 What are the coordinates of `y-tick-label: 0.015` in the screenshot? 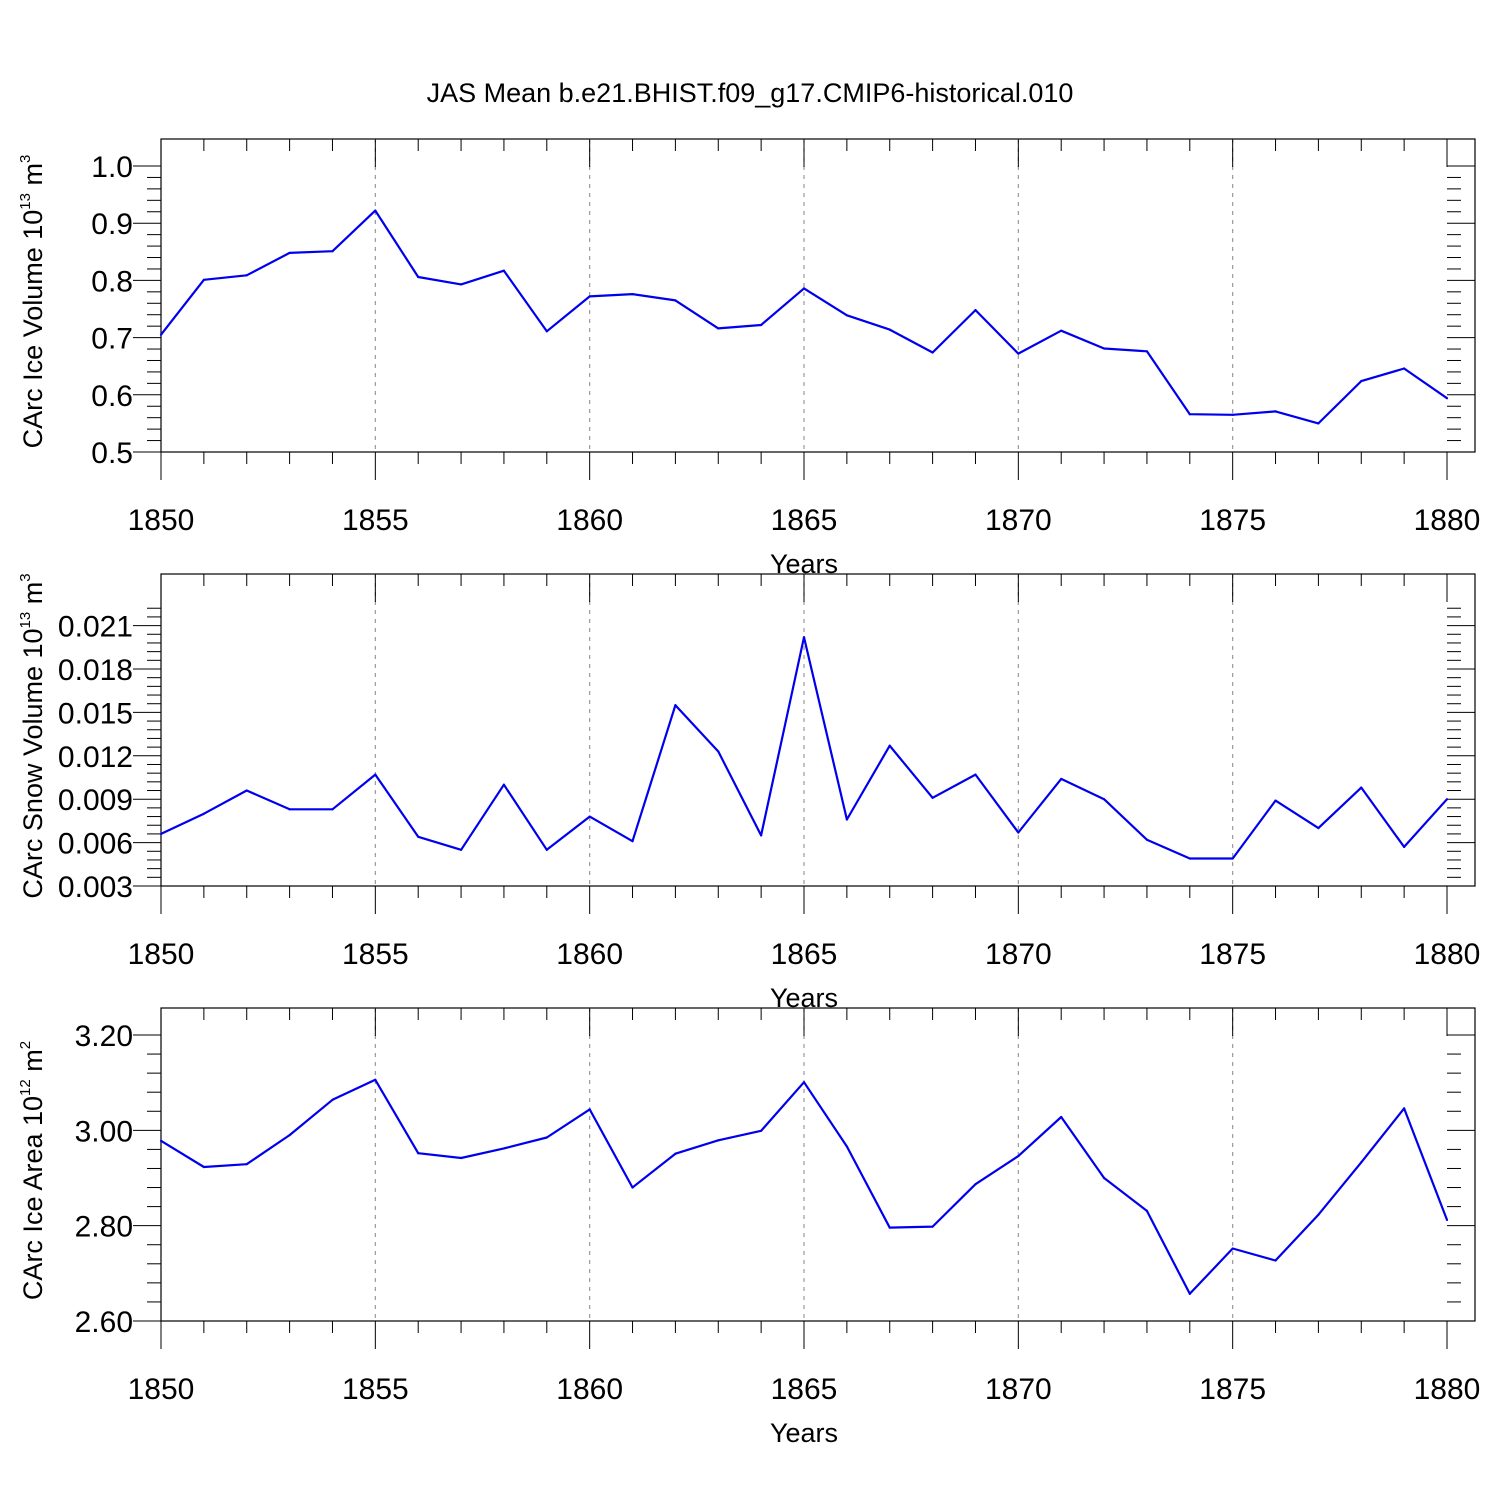 It's located at (95, 713).